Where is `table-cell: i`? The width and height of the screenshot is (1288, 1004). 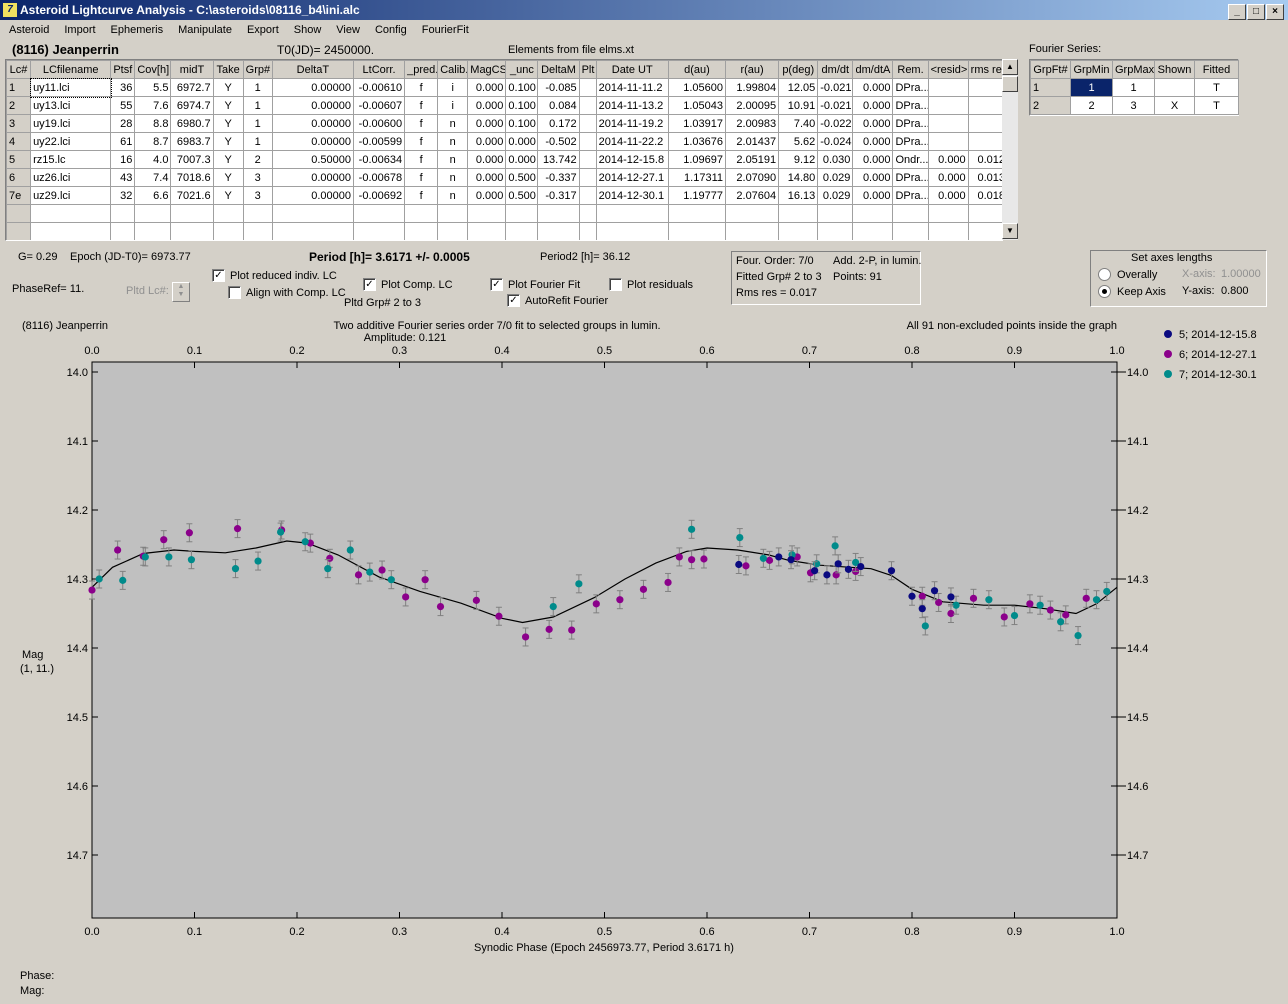
table-cell: i is located at coordinates (453, 105).